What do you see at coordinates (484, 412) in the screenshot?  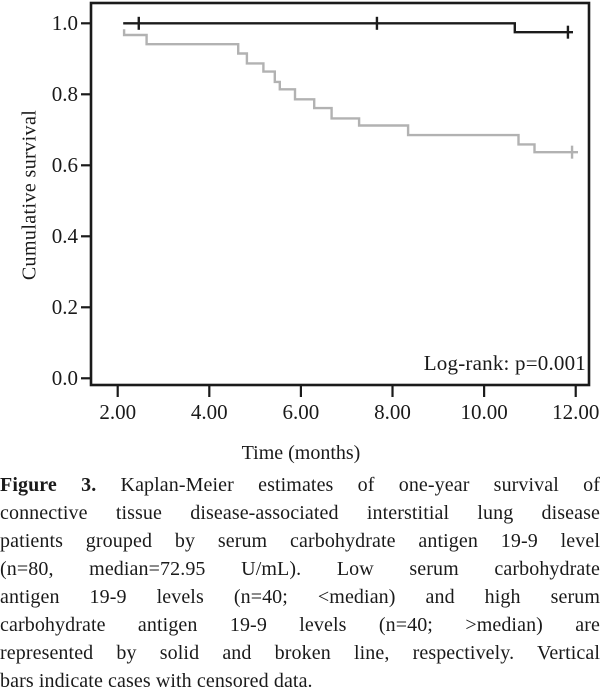 I see `x-tick-label: 10.00` at bounding box center [484, 412].